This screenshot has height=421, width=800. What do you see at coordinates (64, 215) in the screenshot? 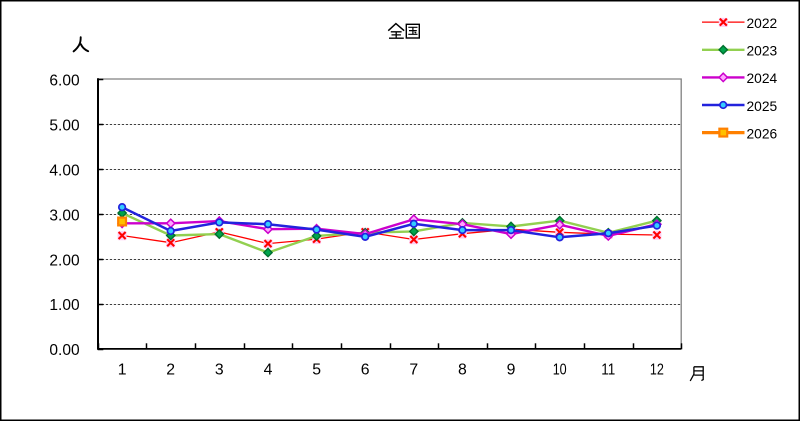
I see `svg-text: 3.00` at bounding box center [64, 215].